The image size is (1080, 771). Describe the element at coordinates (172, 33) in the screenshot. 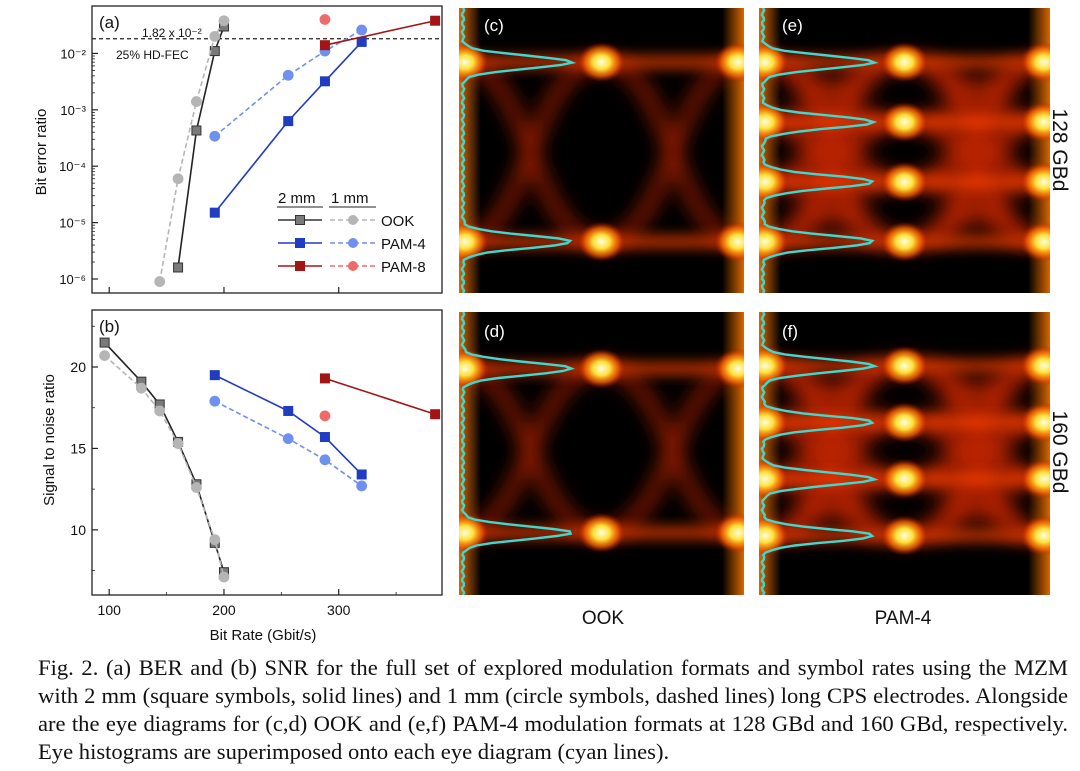

I see `hdfec-value-label: 1.82 x 10⁻²` at that location.